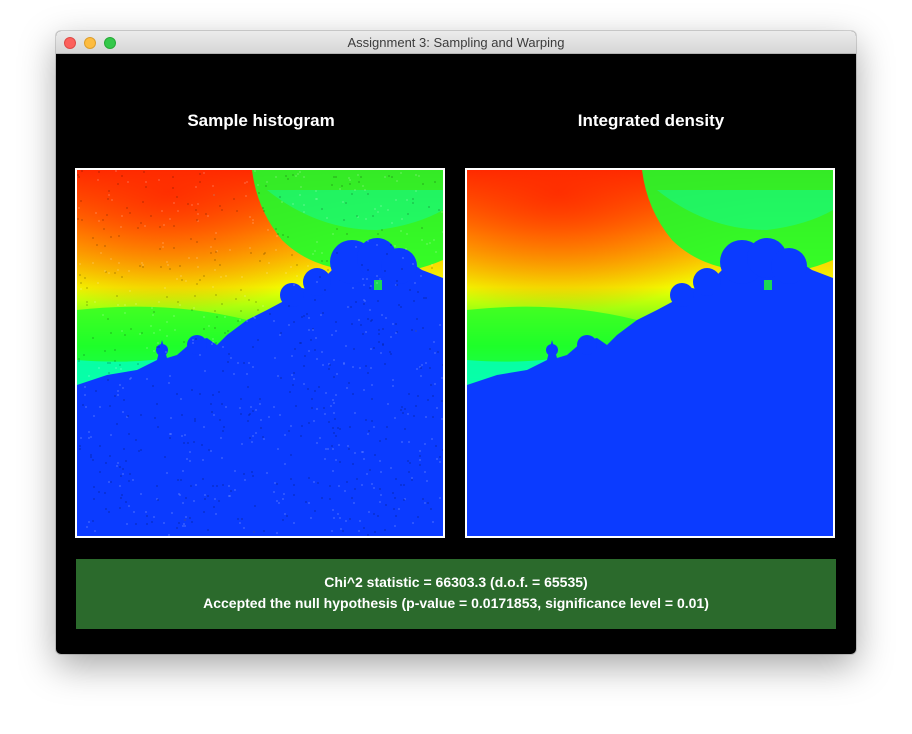 This screenshot has height=734, width=912. What do you see at coordinates (110, 43) in the screenshot?
I see `zoom-window-button` at bounding box center [110, 43].